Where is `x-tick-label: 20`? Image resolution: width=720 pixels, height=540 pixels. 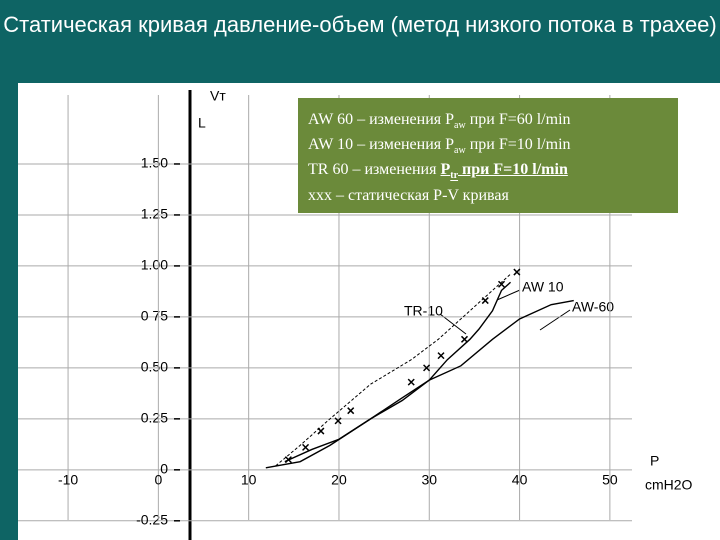
x-tick-label: 20 is located at coordinates (339, 480).